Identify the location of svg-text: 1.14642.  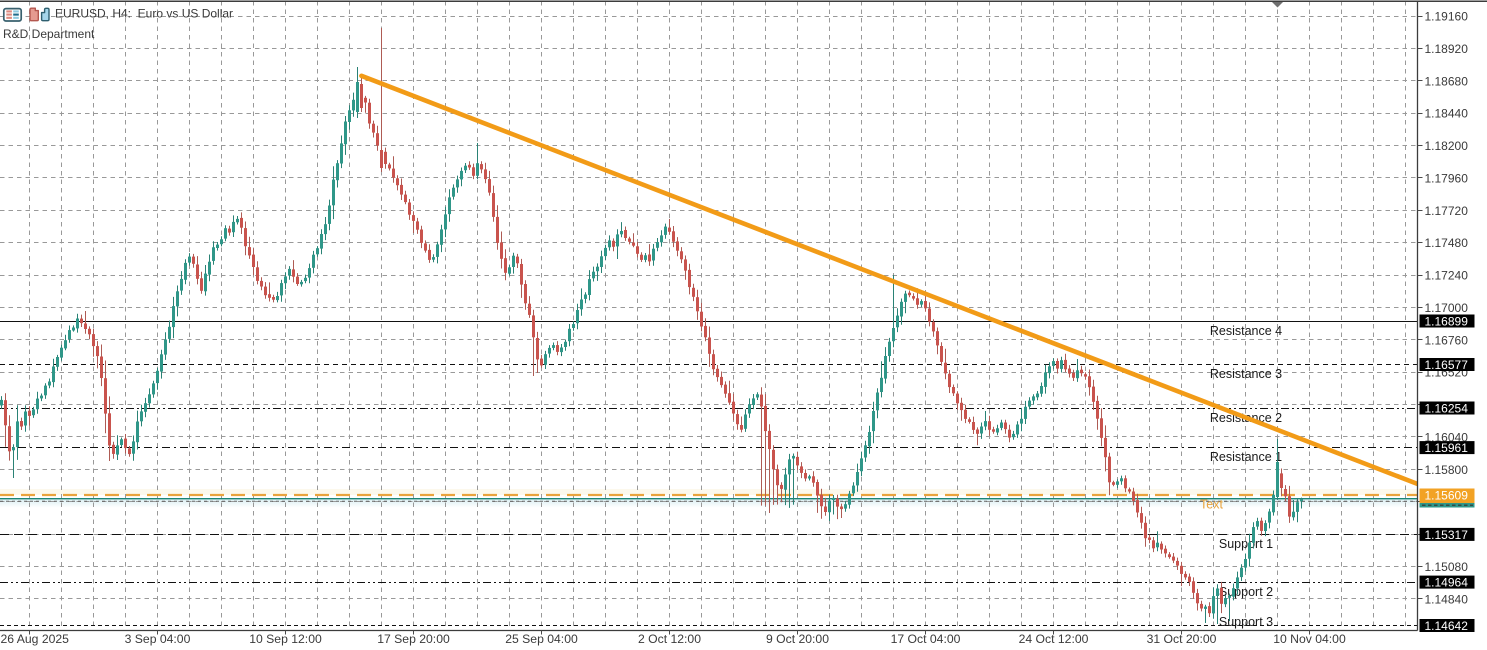
(1447, 626).